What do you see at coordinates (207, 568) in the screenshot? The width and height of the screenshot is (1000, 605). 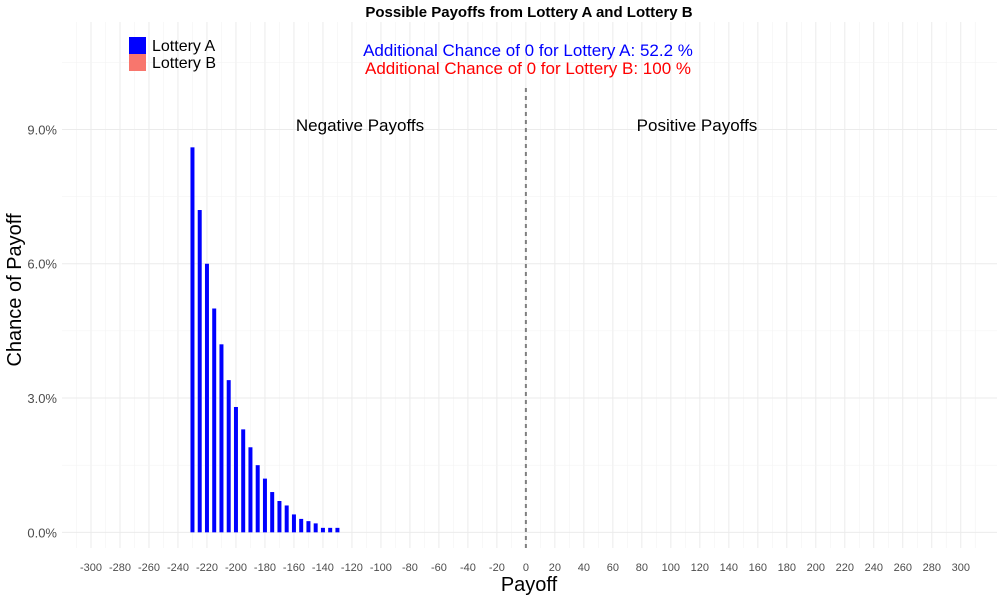 I see `x-tick-label: -220` at bounding box center [207, 568].